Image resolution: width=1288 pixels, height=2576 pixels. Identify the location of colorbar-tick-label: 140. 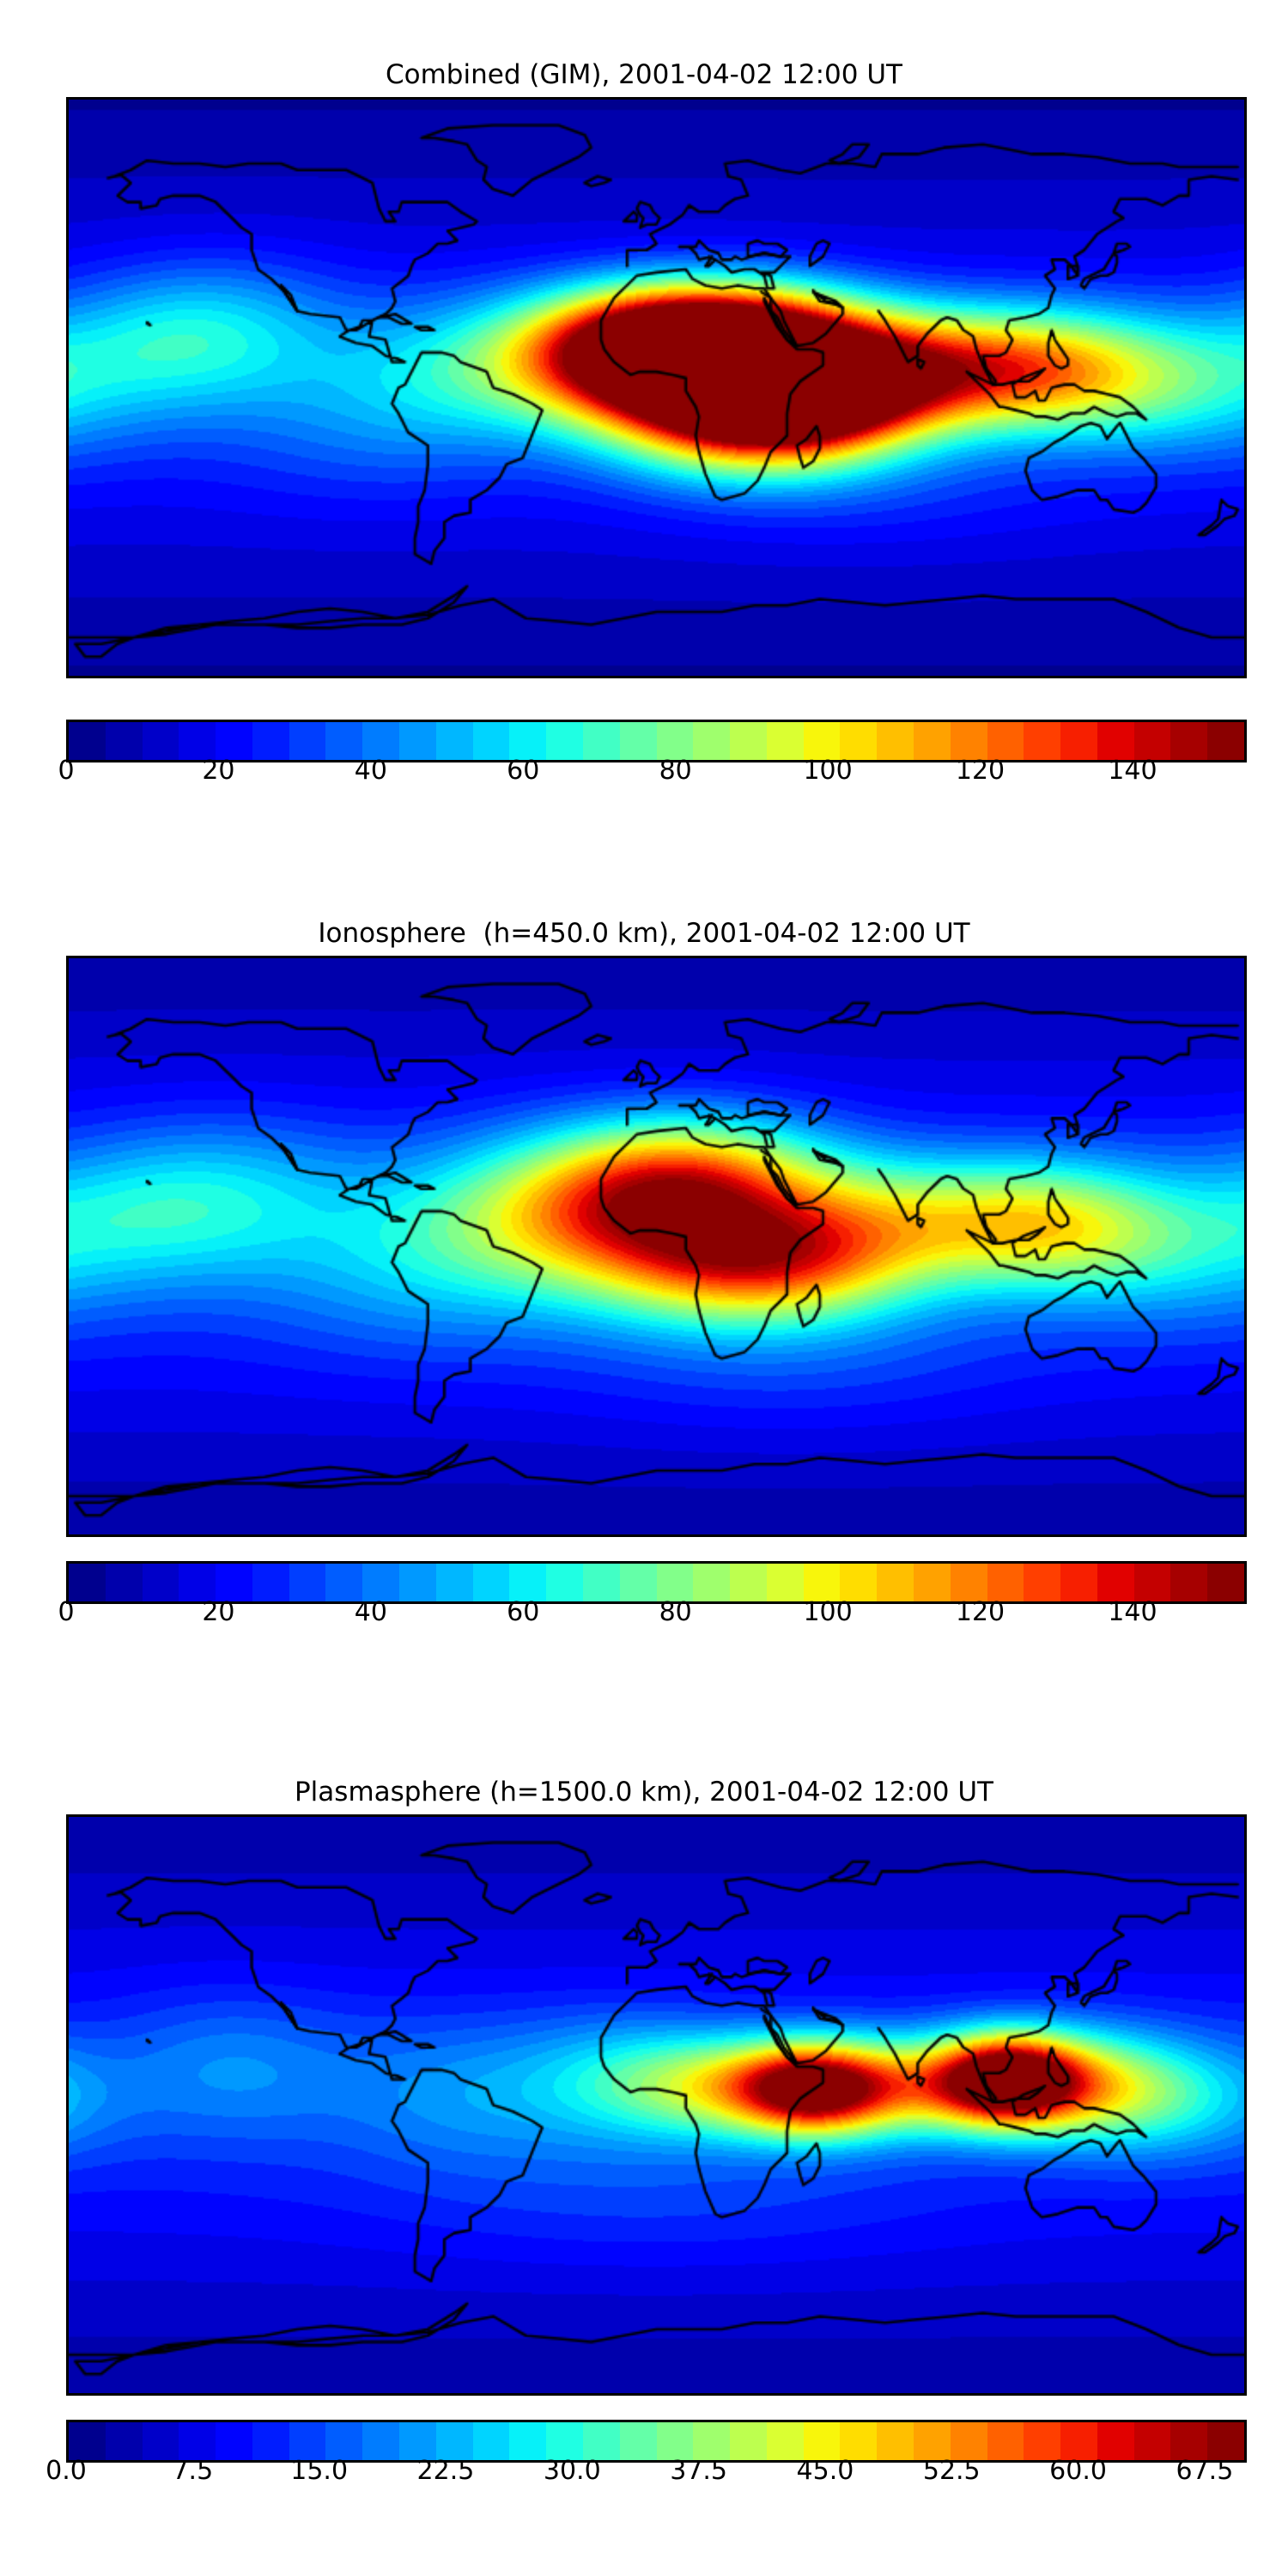
(1133, 1612).